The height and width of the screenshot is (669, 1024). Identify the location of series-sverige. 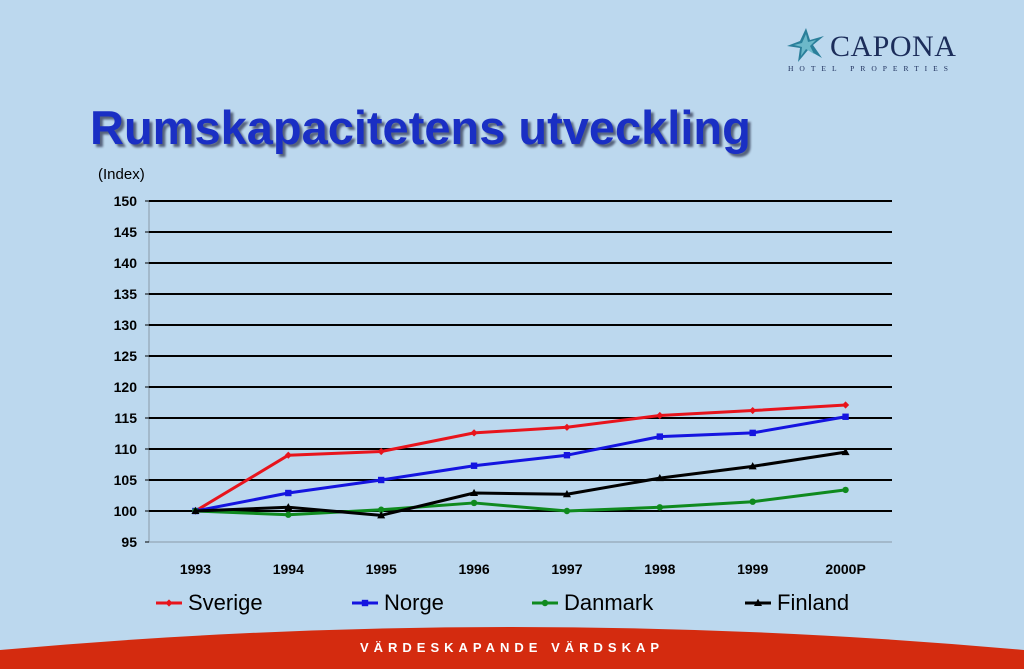
(520, 458).